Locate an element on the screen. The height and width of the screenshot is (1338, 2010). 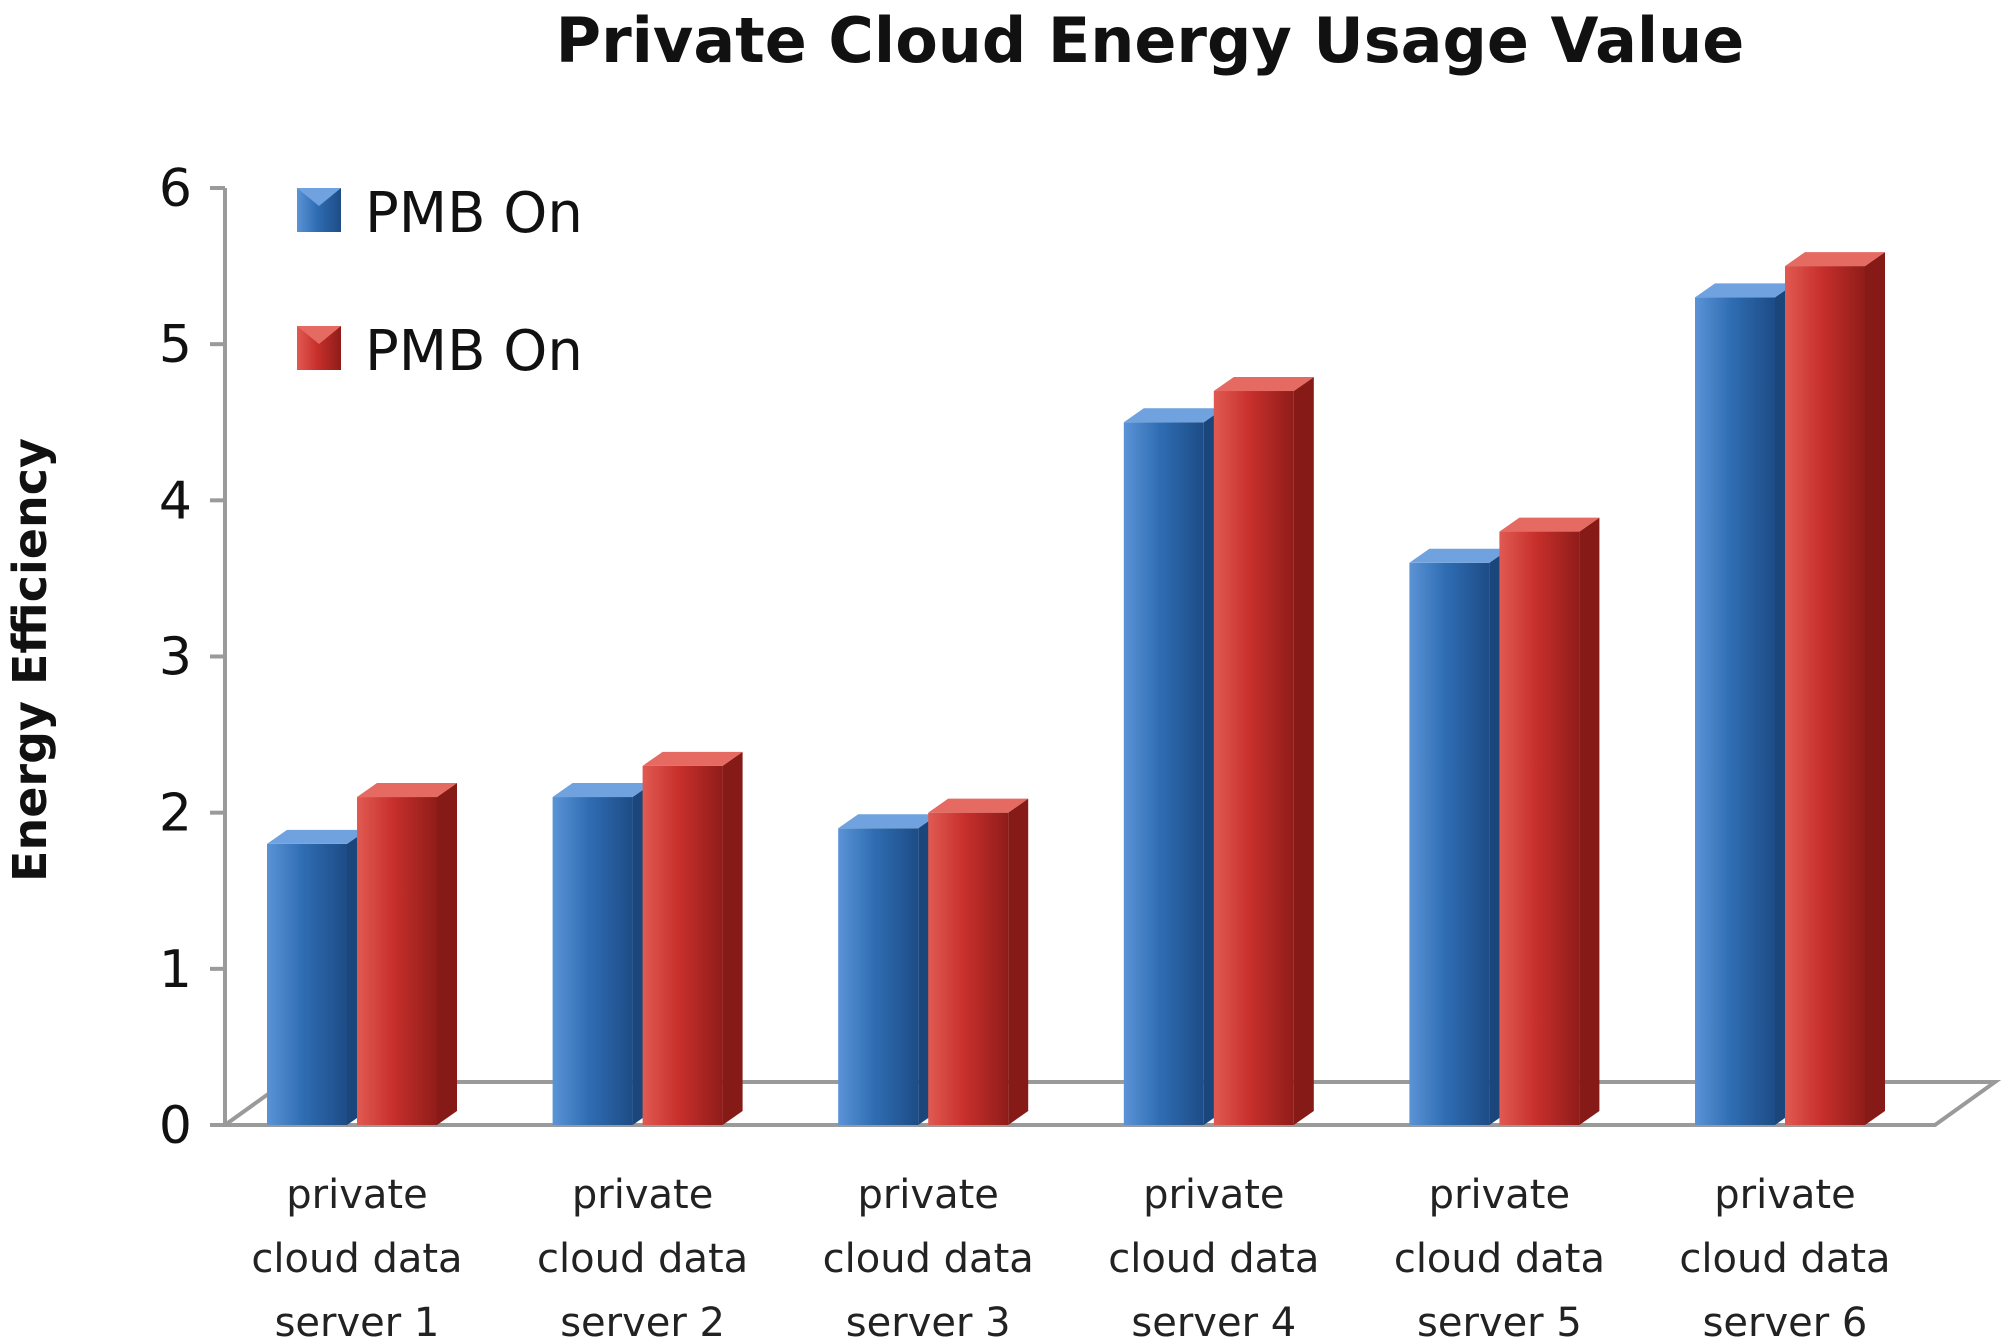
x-tick-label: private cloud data server 4 is located at coordinates (1213, 1255).